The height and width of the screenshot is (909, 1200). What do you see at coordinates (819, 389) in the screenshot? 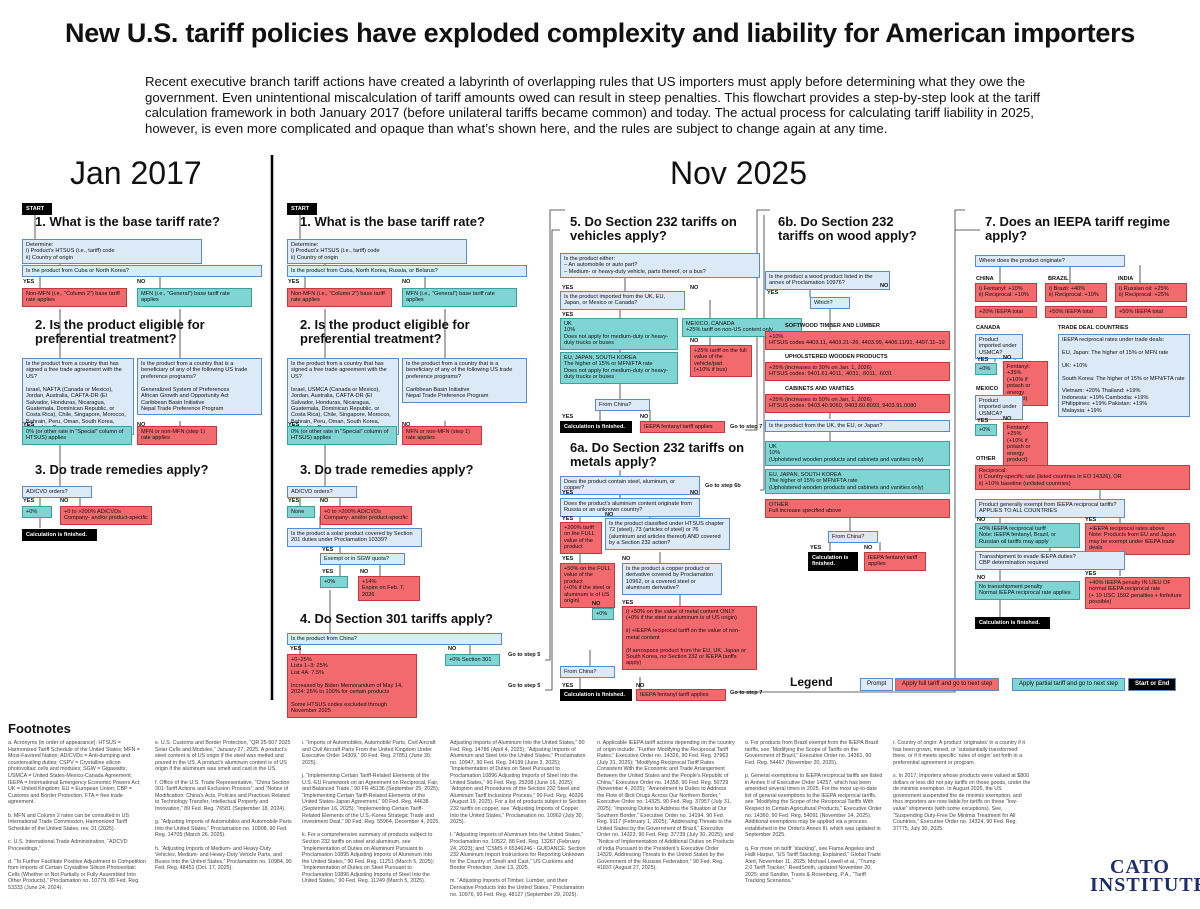
I see `label: CABINETS AND VANITIES` at bounding box center [819, 389].